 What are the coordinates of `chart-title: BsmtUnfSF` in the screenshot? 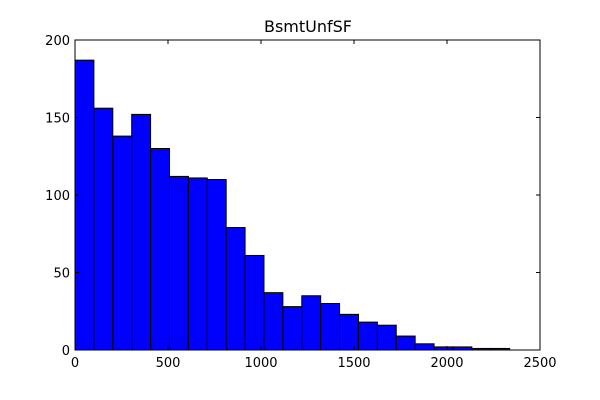 It's located at (308, 26).